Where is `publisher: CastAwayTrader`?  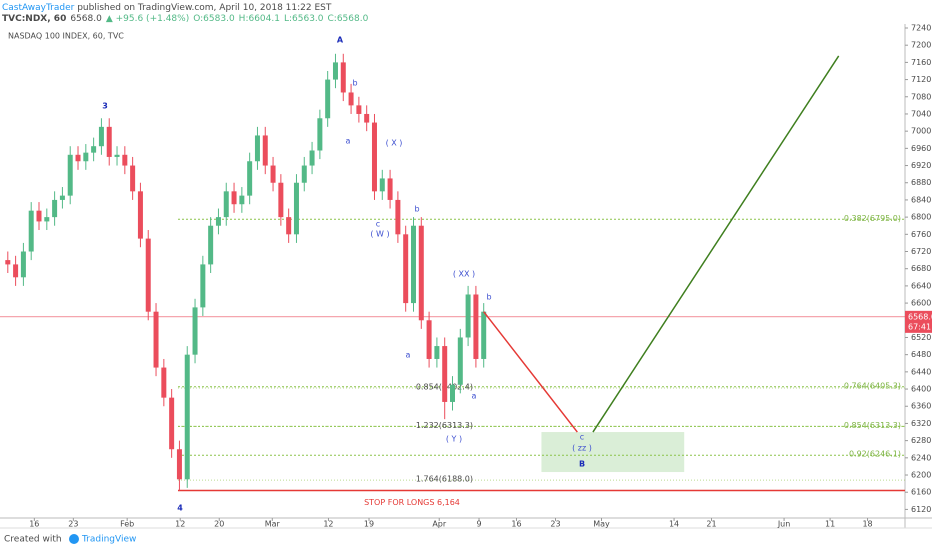
publisher: CastAwayTrader is located at coordinates (38, 8).